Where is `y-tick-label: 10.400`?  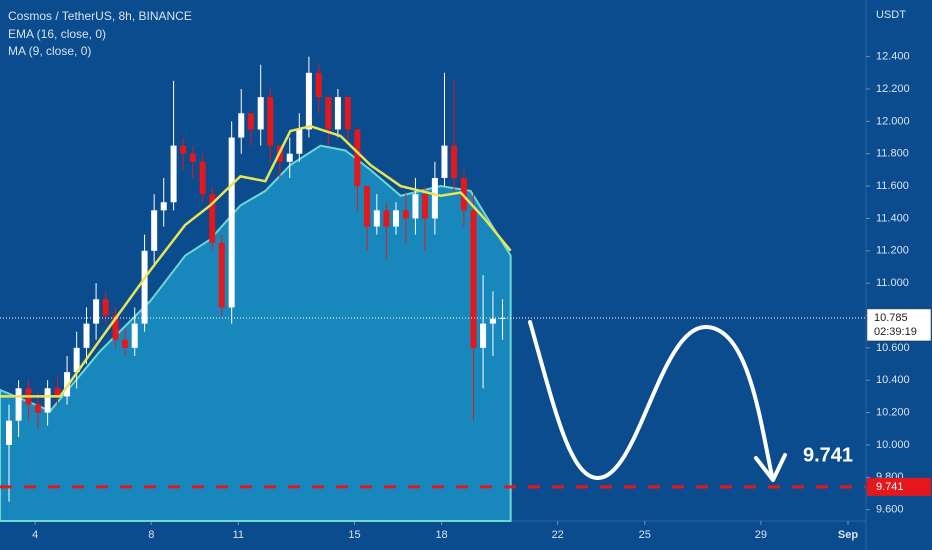 y-tick-label: 10.400 is located at coordinates (893, 380).